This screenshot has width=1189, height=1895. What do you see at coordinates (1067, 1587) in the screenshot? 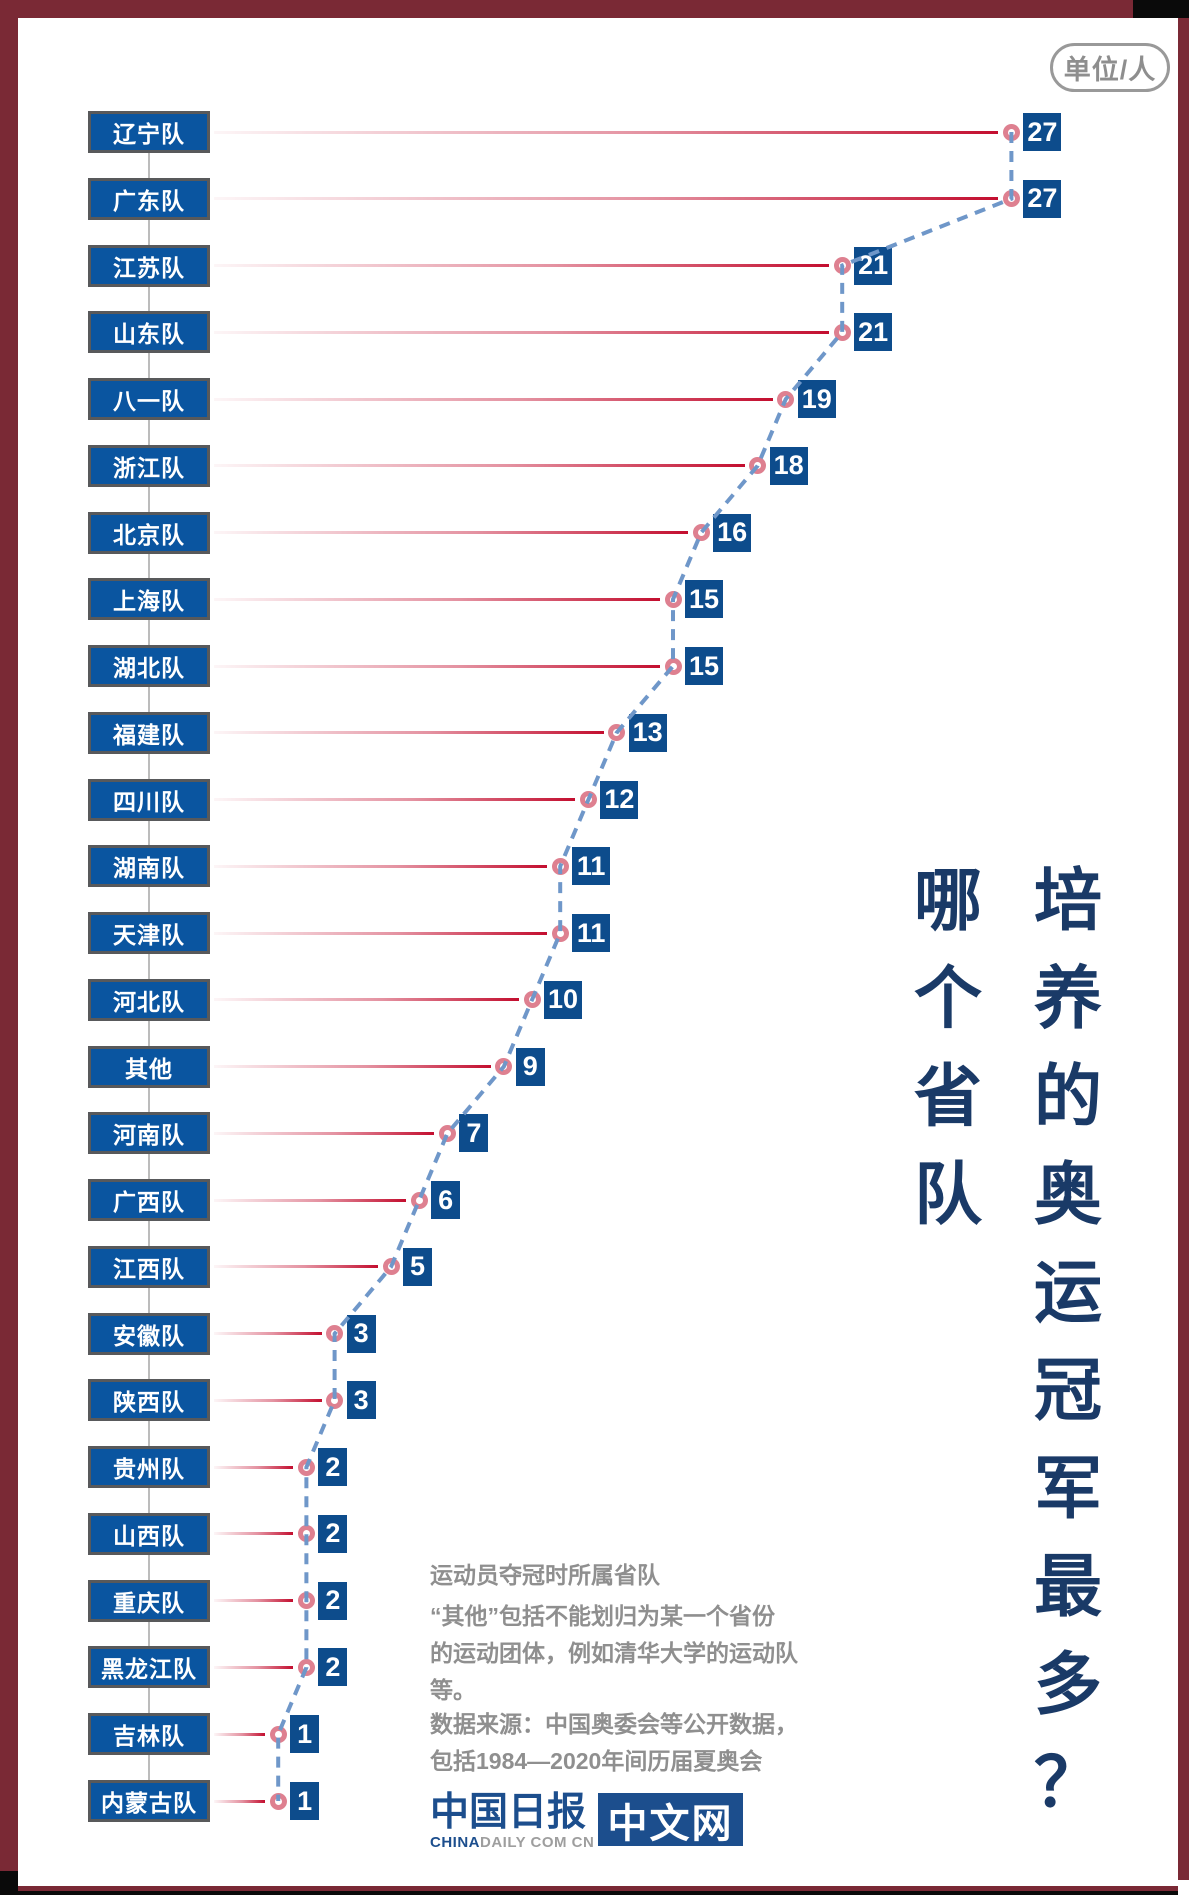
I see `title-character: 最` at bounding box center [1067, 1587].